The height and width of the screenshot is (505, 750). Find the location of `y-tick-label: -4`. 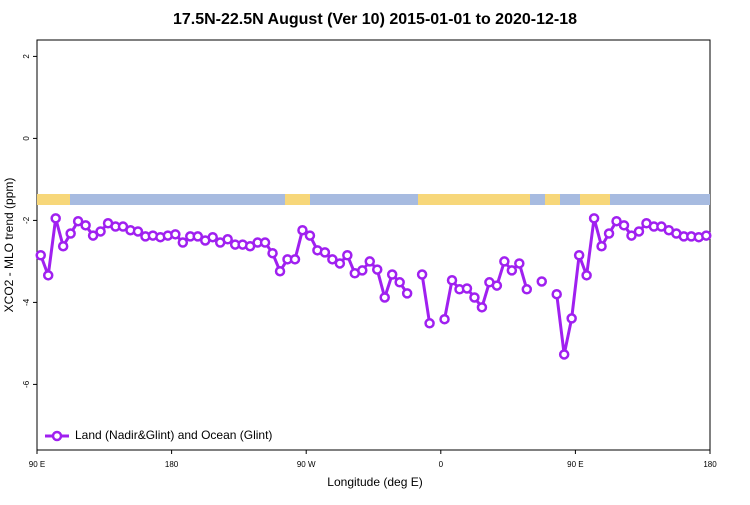

y-tick-label: -4 is located at coordinates (26, 302).